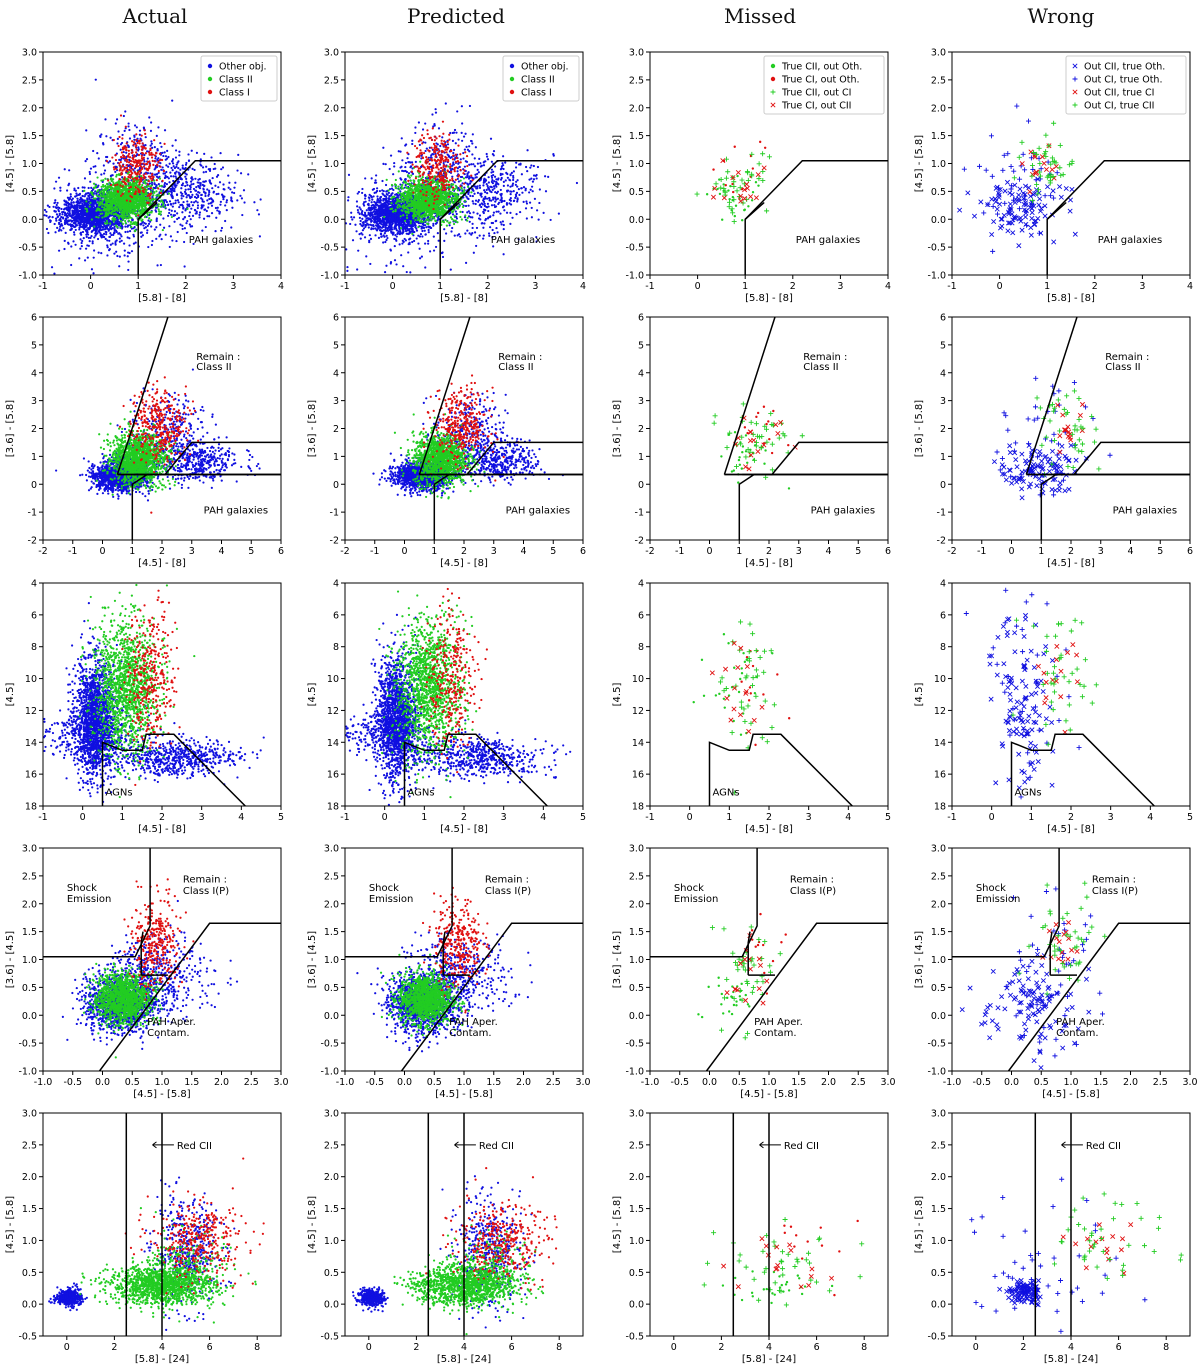 The width and height of the screenshot is (1200, 1368). I want to click on y-axis-label: [4.5] - [5.8], so click(10, 163).